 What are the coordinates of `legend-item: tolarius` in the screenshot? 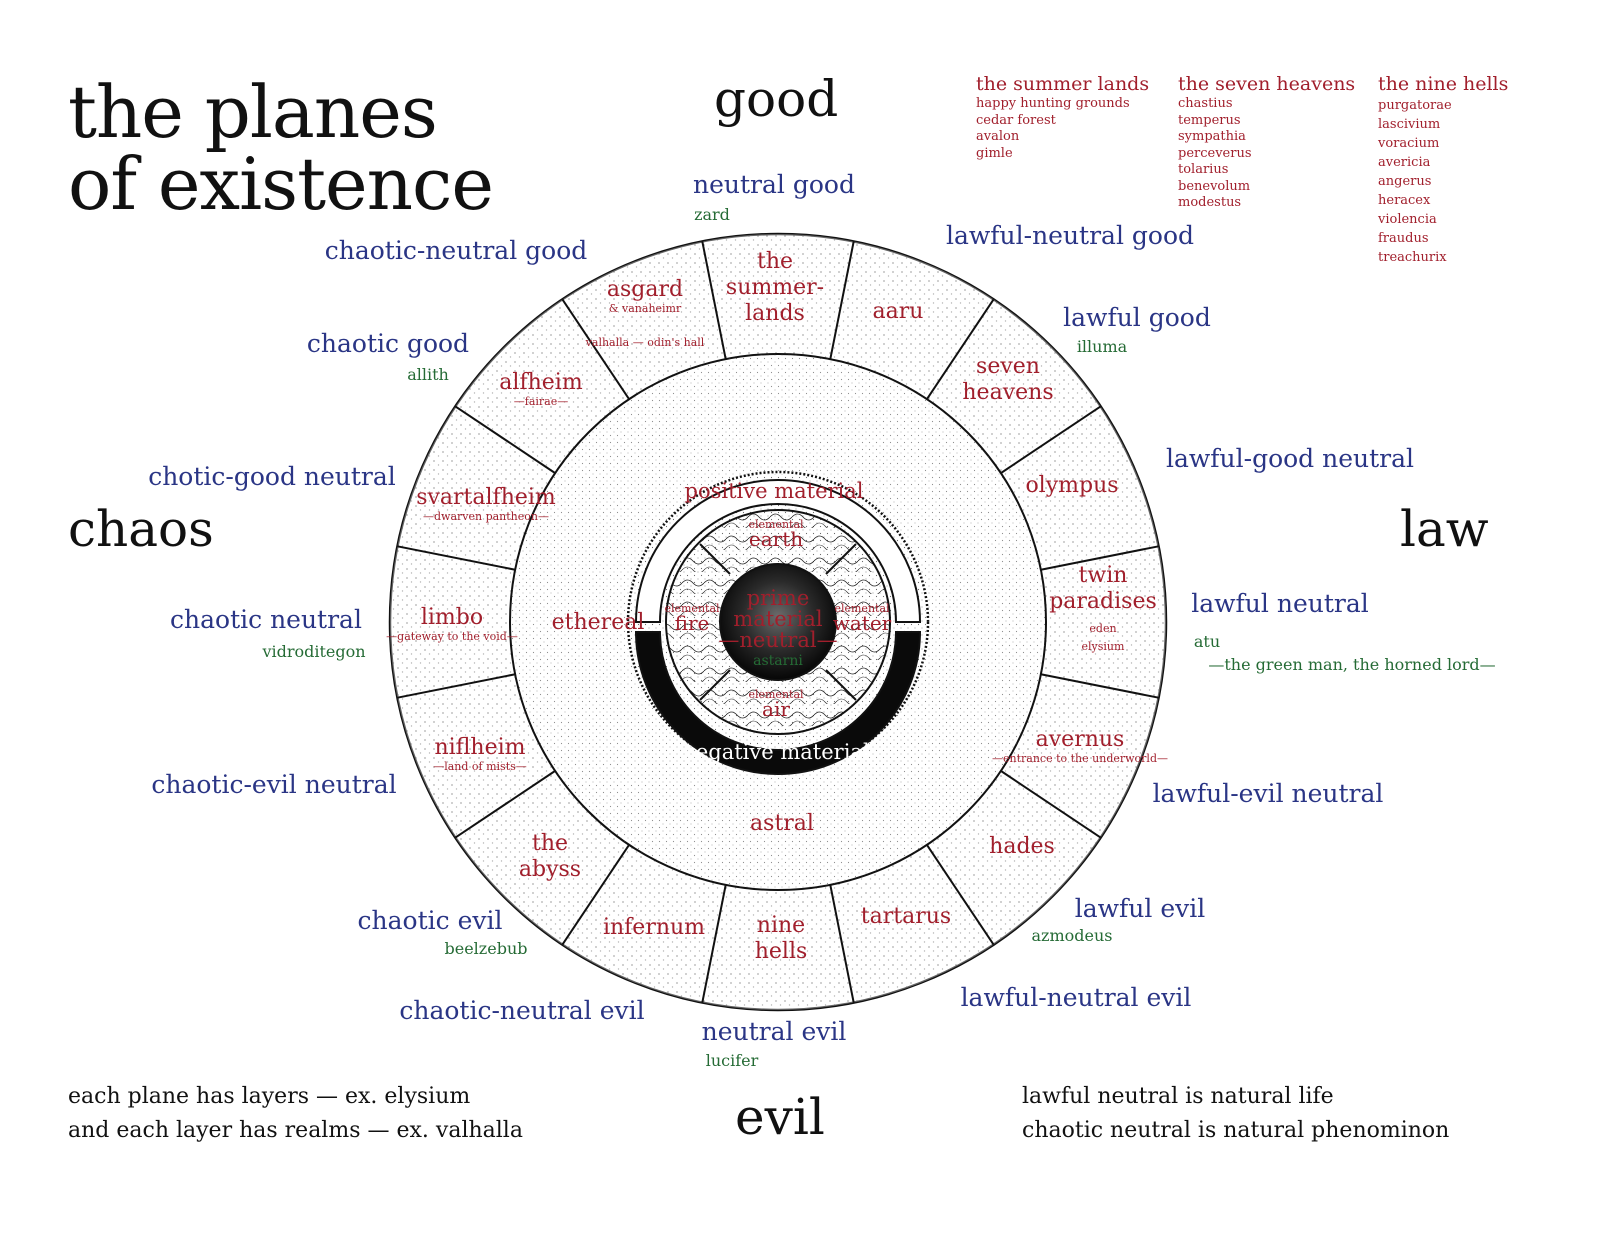 It's located at (1203, 169).